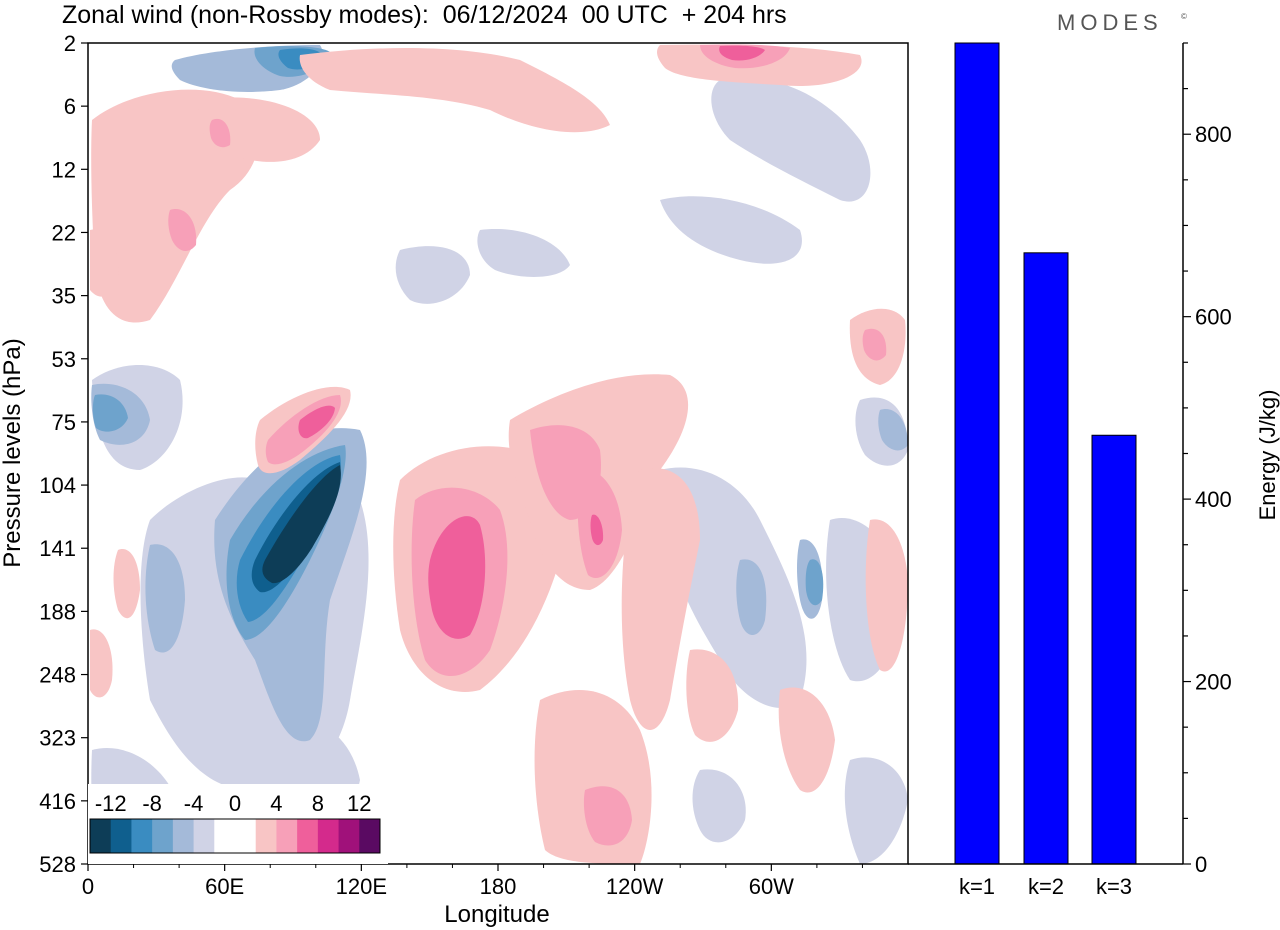 The height and width of the screenshot is (930, 1280). What do you see at coordinates (235, 803) in the screenshot?
I see `colorbar-label: 0` at bounding box center [235, 803].